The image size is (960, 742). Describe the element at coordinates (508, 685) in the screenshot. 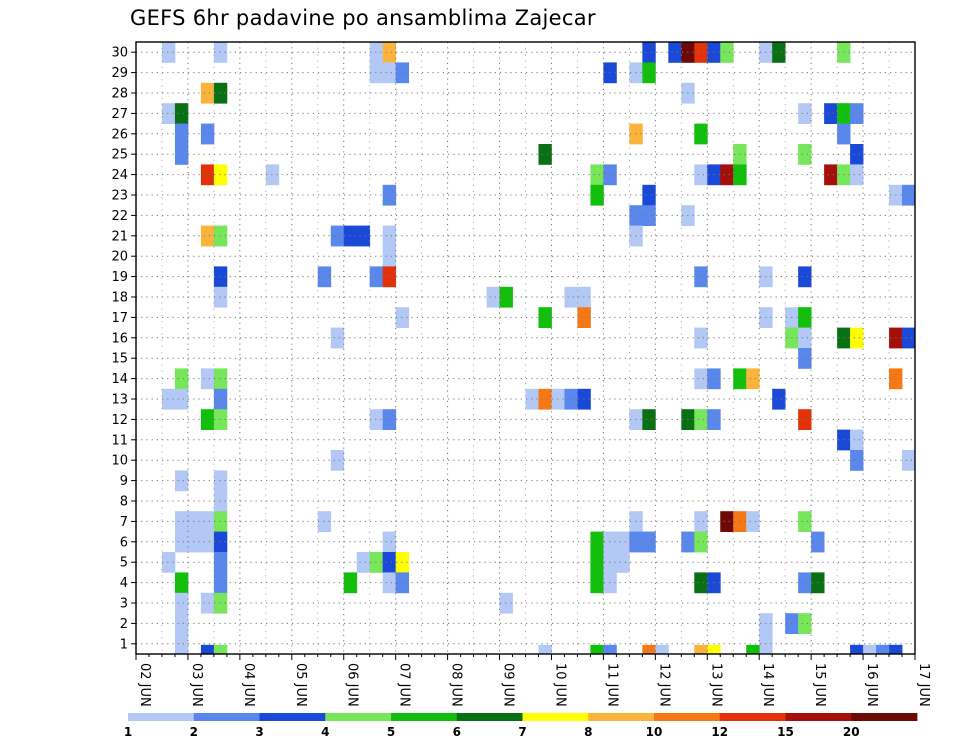

I see `x-tick-label: 09 JUN` at that location.